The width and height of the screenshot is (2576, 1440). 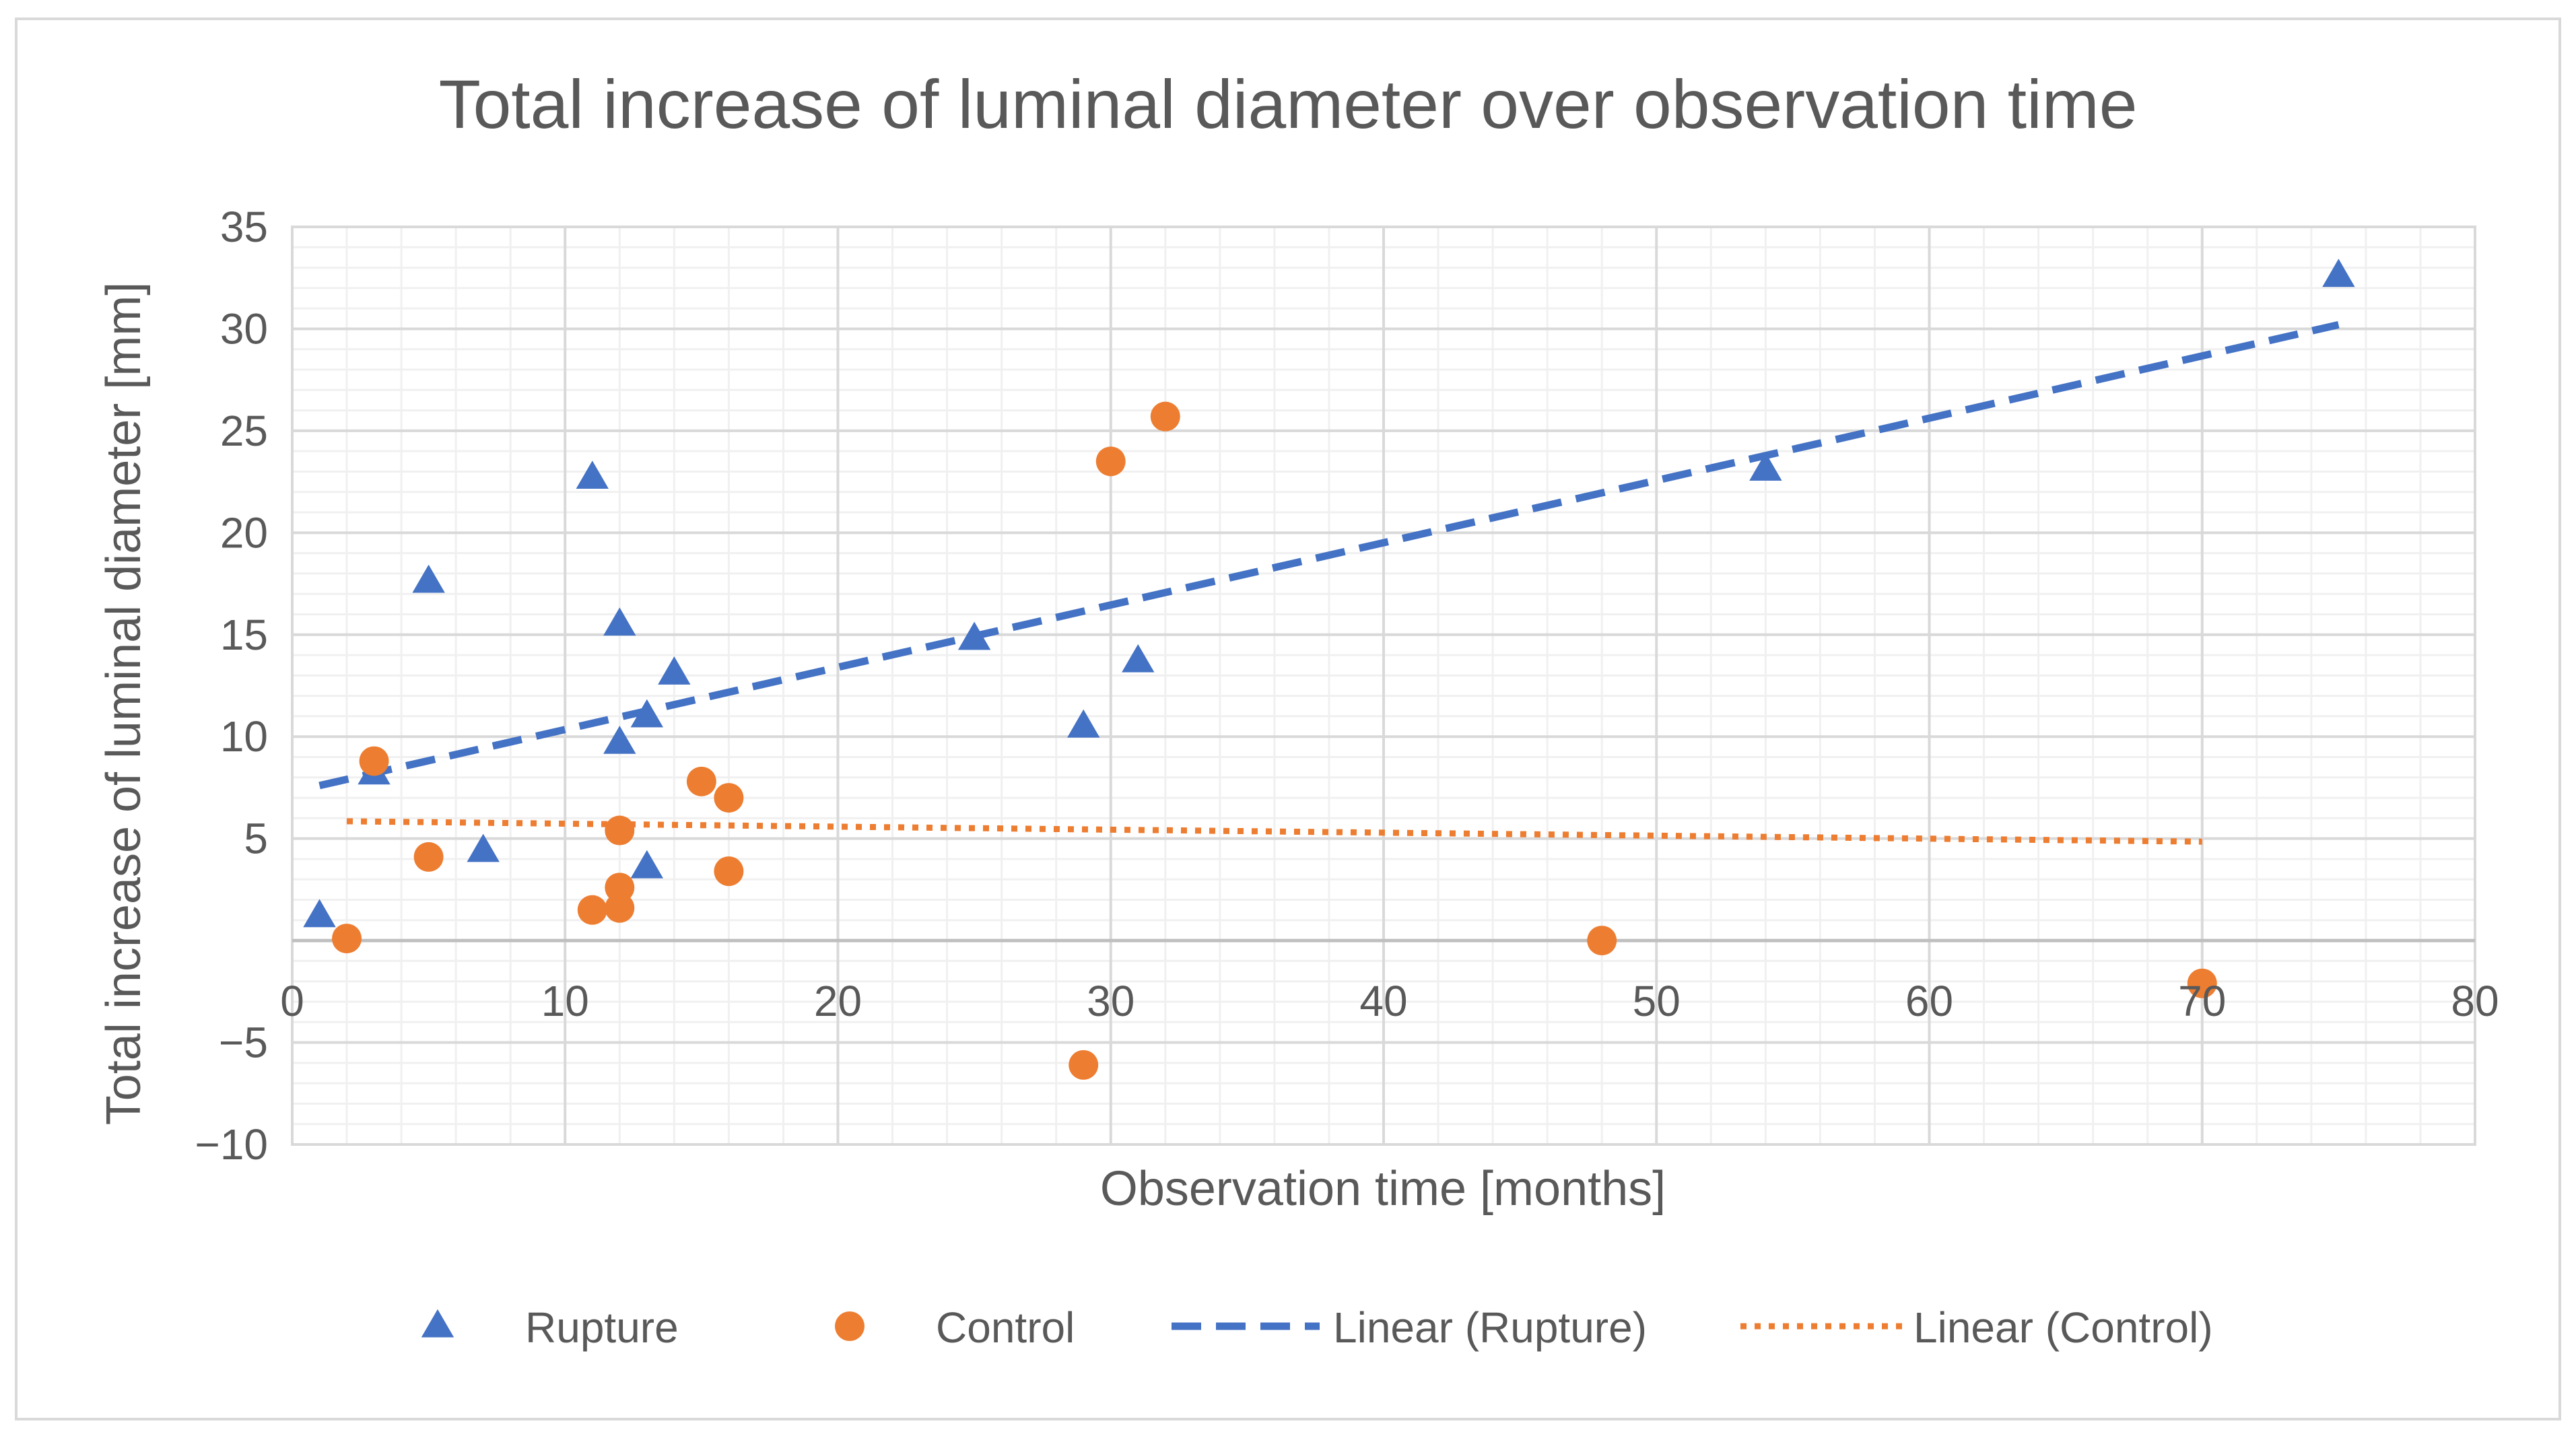 I want to click on x-tick-label: 30, so click(x=1110, y=1001).